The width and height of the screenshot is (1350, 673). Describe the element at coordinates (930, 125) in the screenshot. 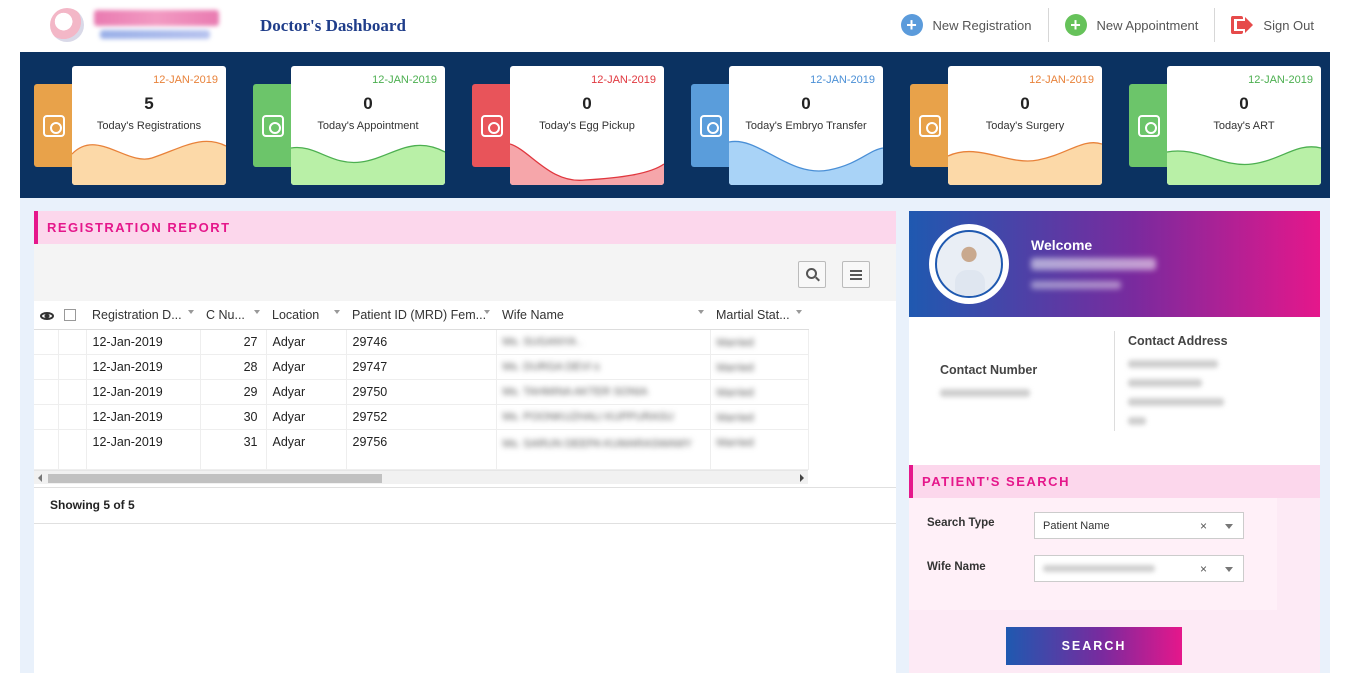

I see `surgery-icon` at that location.